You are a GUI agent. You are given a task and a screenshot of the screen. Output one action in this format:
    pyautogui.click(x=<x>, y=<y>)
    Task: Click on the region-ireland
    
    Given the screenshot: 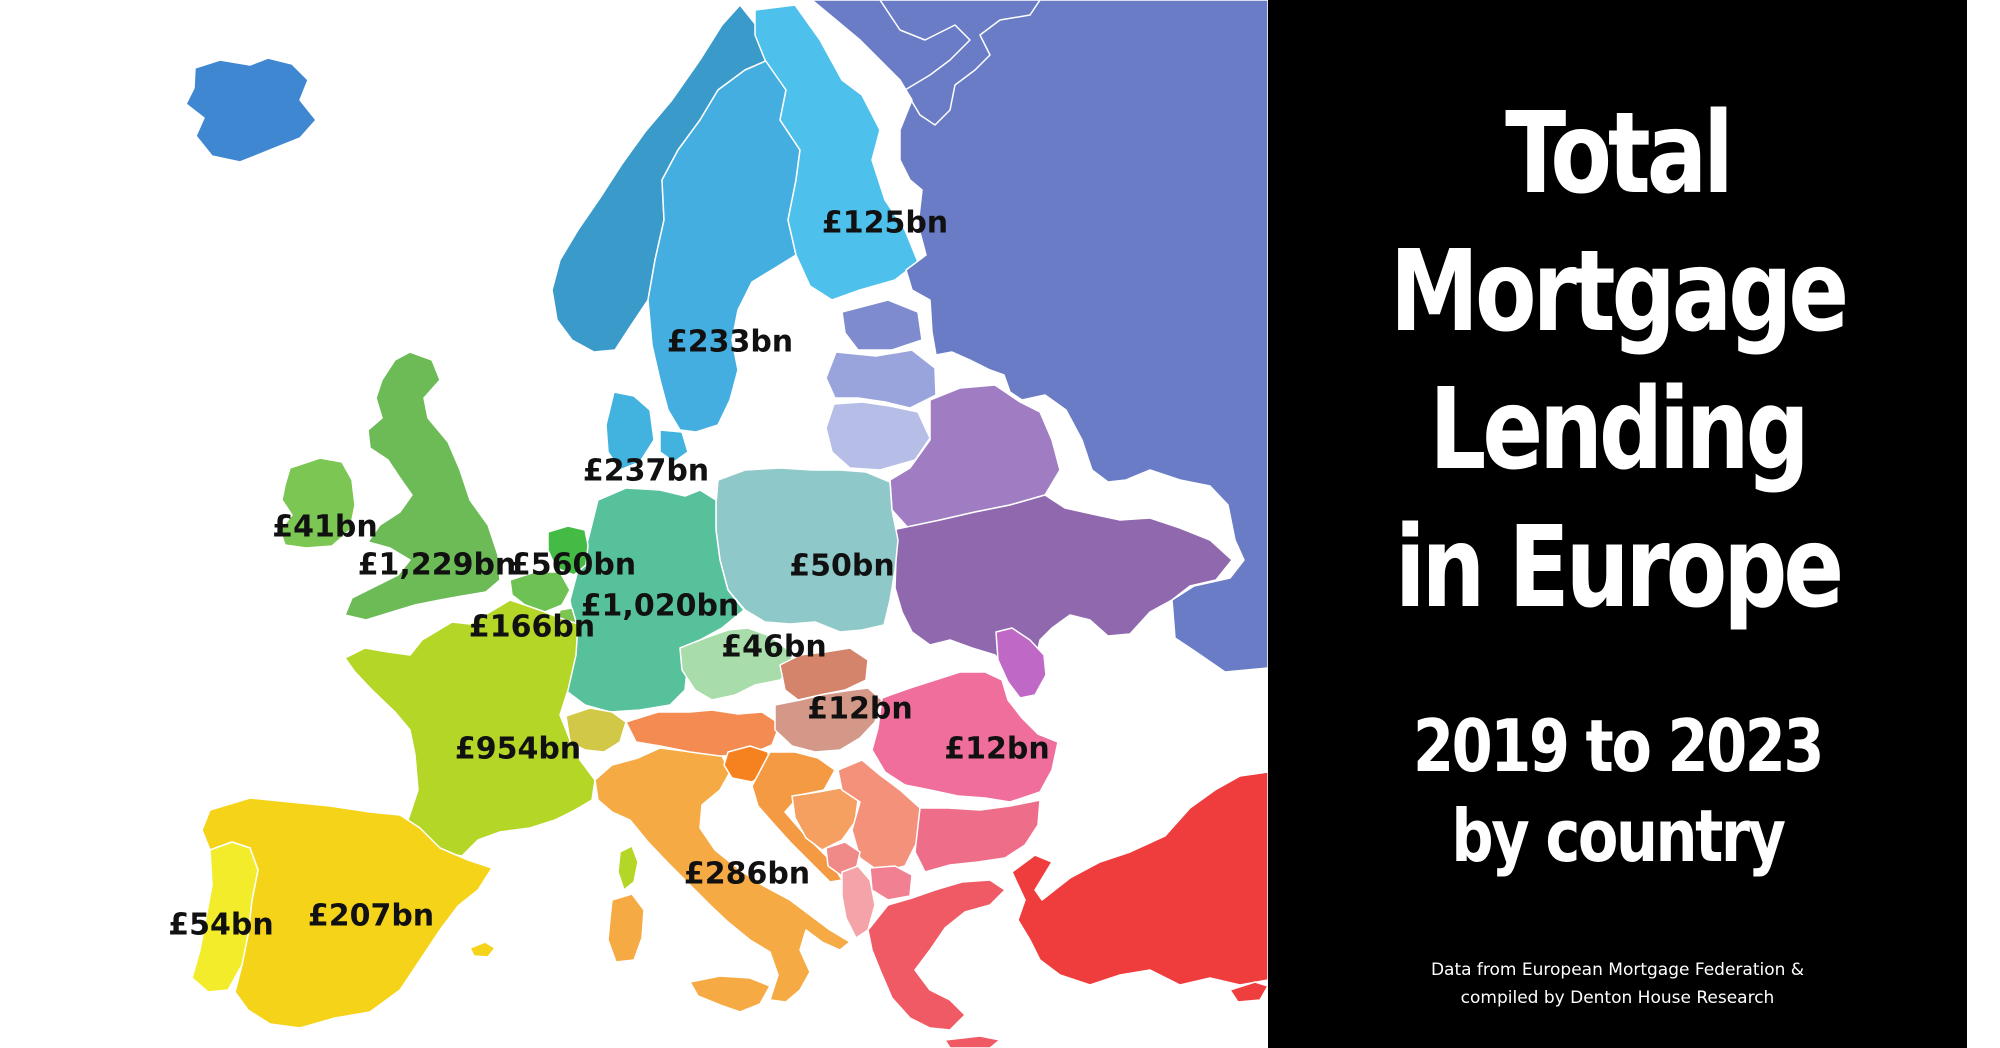 What is the action you would take?
    pyautogui.click(x=317, y=503)
    